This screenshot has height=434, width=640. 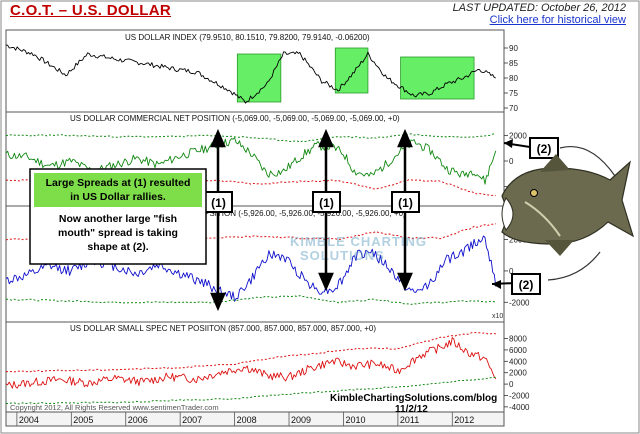 What do you see at coordinates (534, 193) in the screenshot?
I see `fish-eye` at bounding box center [534, 193].